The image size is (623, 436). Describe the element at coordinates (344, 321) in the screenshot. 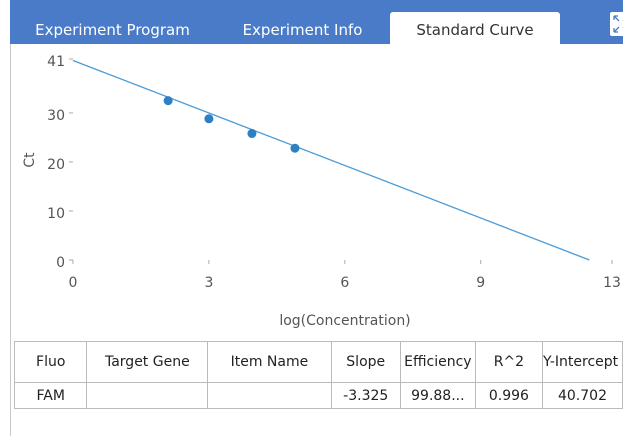

I see `x-axis-label: log(Concentration)` at that location.